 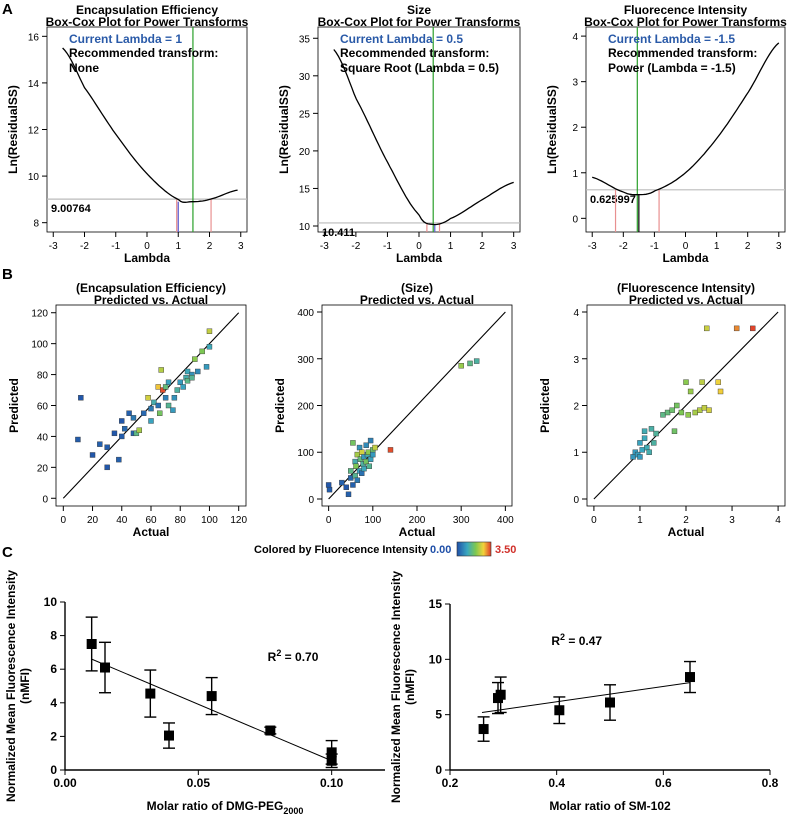 What do you see at coordinates (305, 407) in the screenshot?
I see `y-tick-label: 200` at bounding box center [305, 407].